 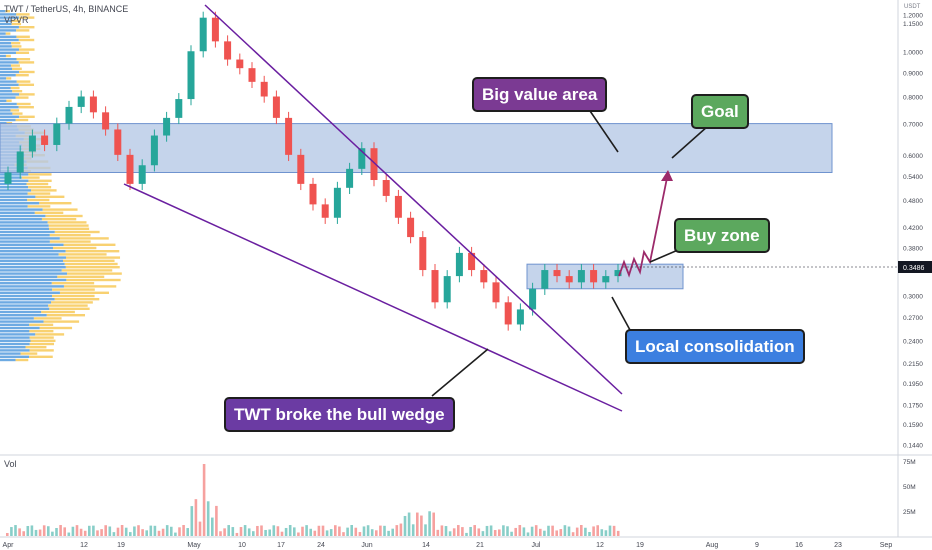 What do you see at coordinates (339, 414) in the screenshot?
I see `wedge-break-callout: TWT broke the bull wedge` at bounding box center [339, 414].